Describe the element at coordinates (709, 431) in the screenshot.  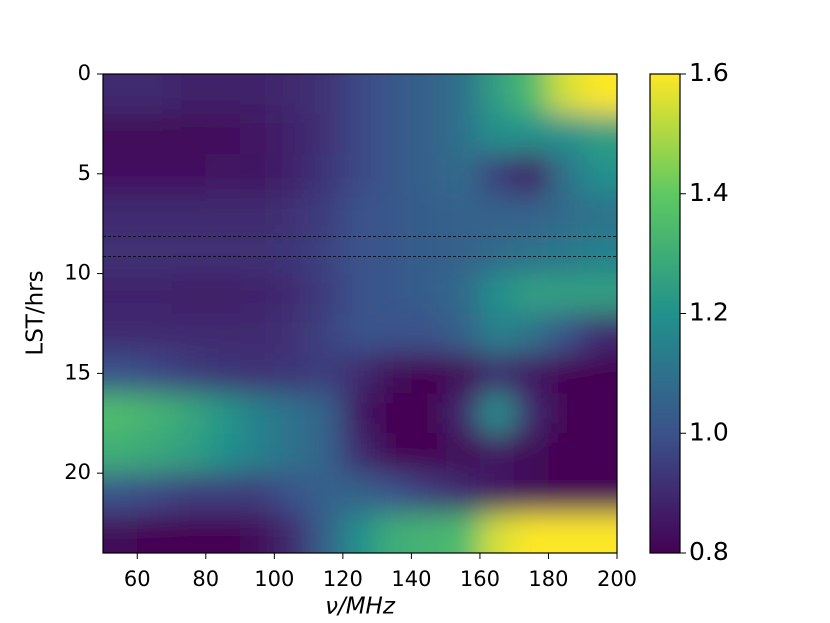
I see `colorbar-tick-label: 1.0` at that location.